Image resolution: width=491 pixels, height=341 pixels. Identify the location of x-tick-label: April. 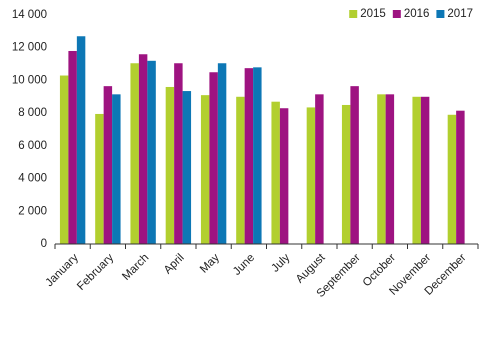
(174, 264).